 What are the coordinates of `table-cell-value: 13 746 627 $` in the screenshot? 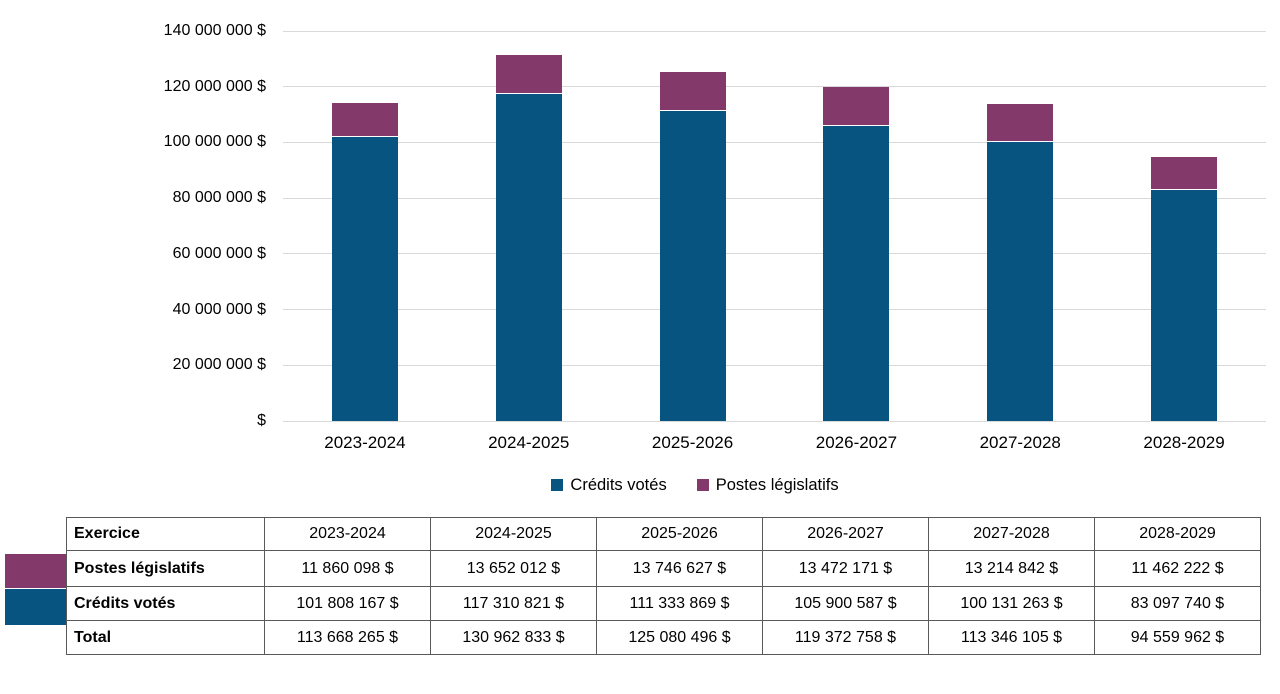 It's located at (679, 568).